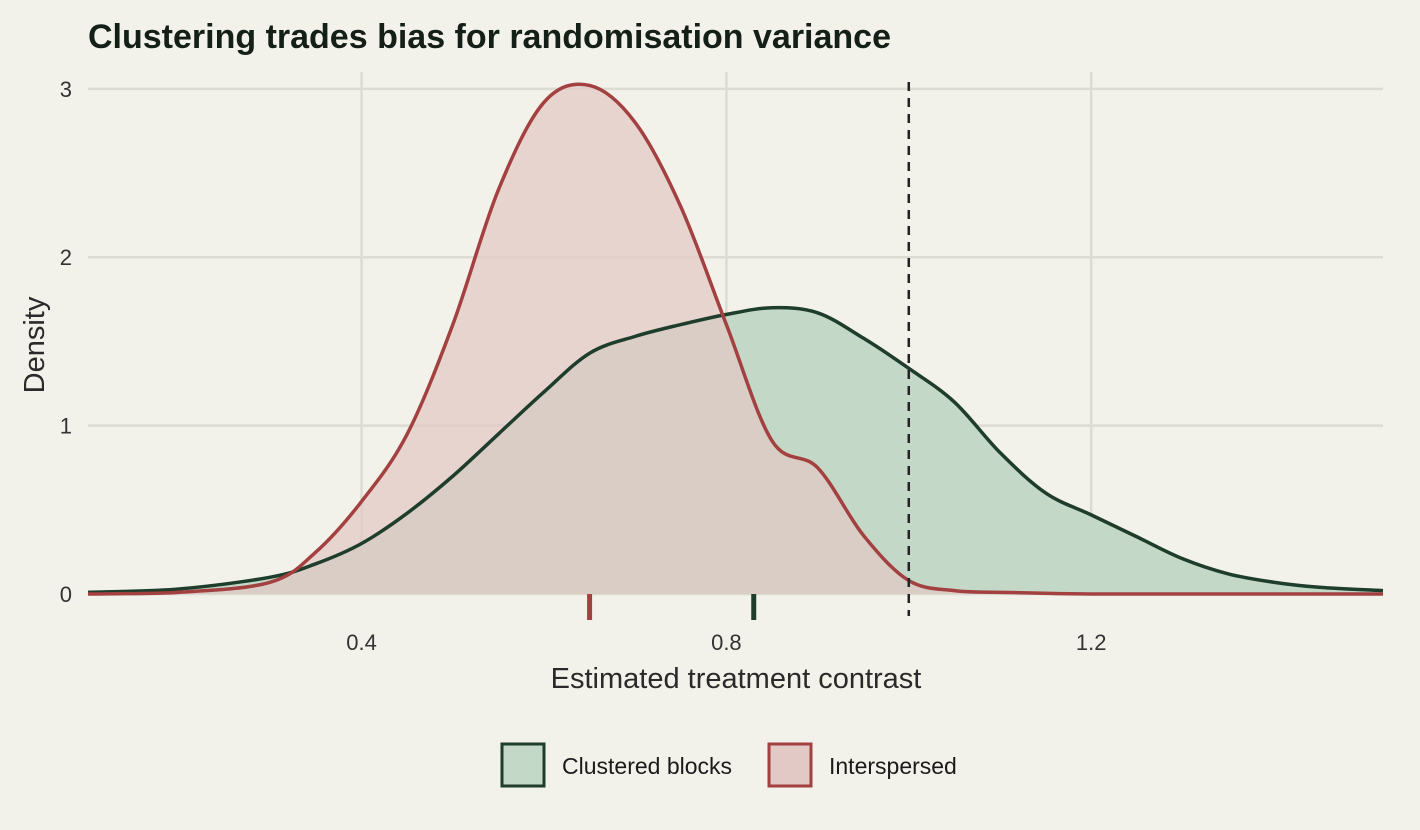  Describe the element at coordinates (672, 607) in the screenshot. I see `mean-ticks` at that location.